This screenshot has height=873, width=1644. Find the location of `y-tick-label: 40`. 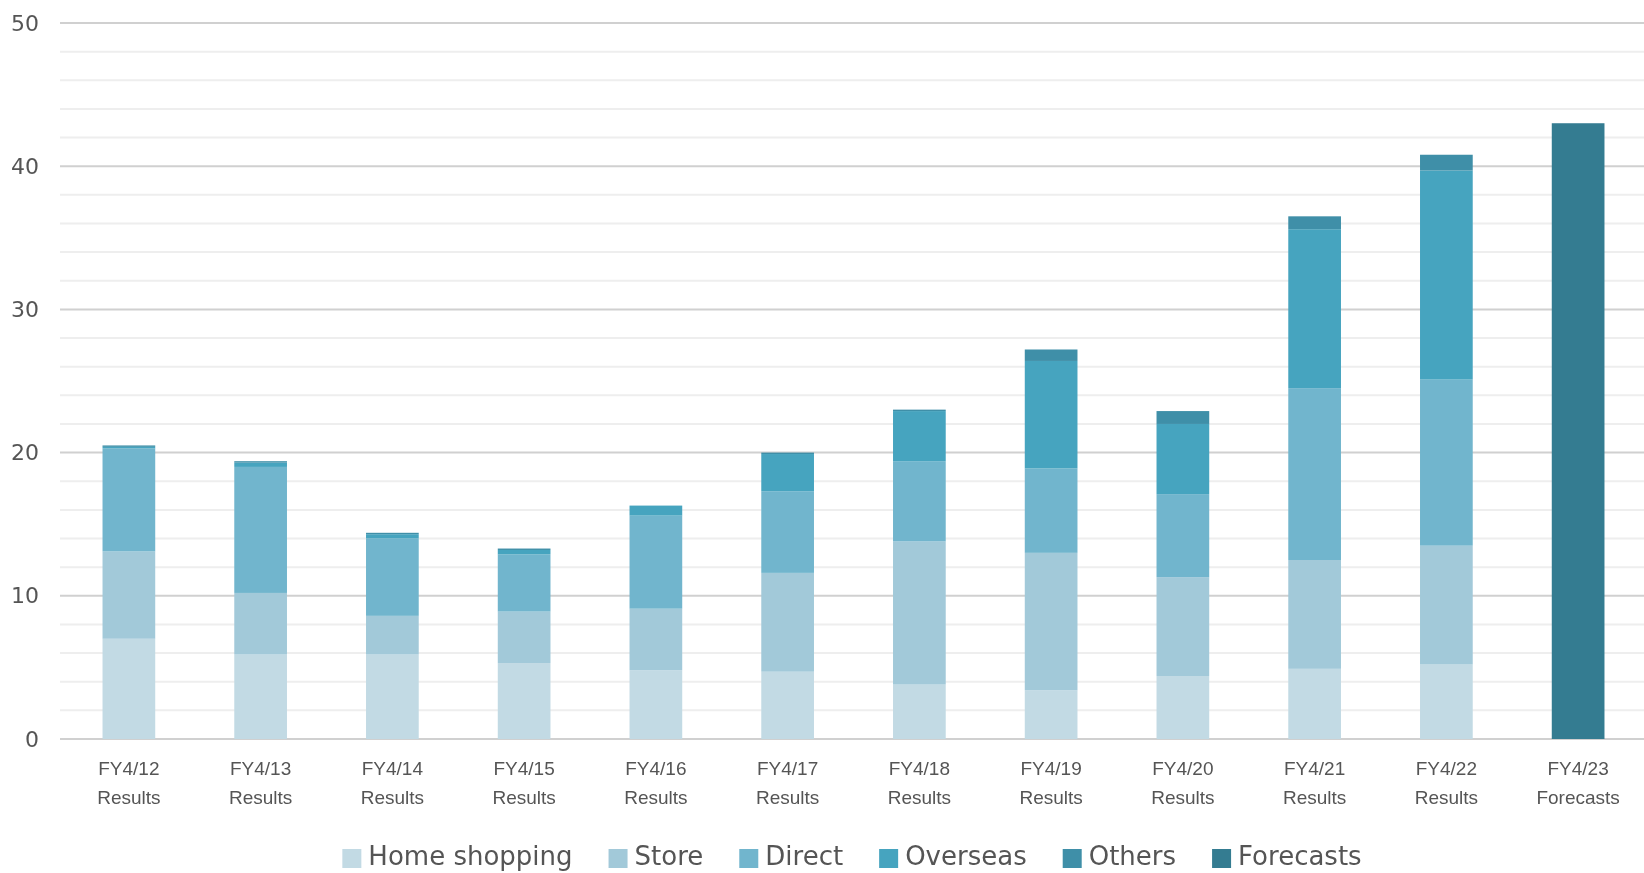

y-tick-label: 40 is located at coordinates (25, 166).